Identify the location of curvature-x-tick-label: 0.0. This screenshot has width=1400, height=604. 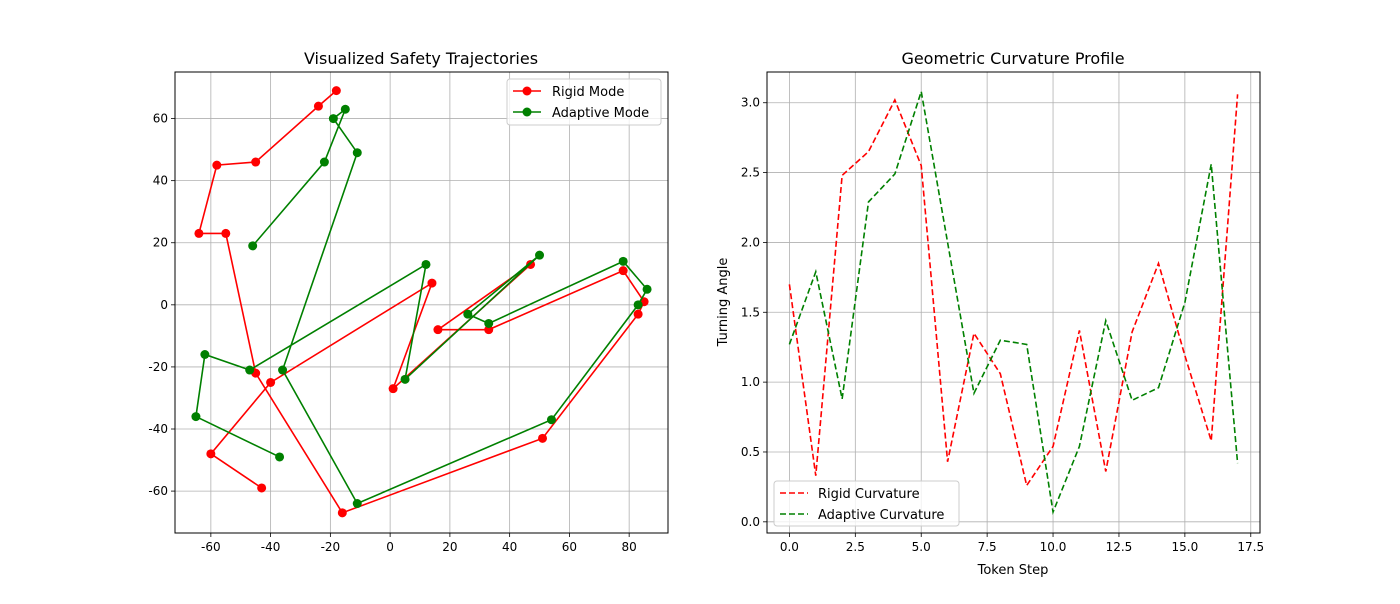
(789, 547).